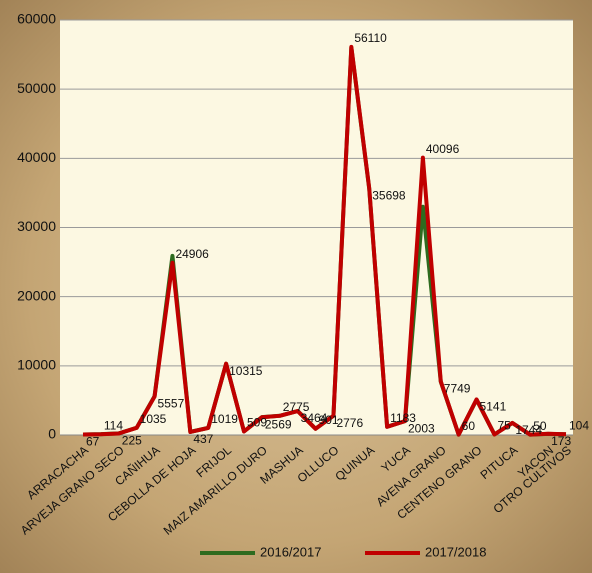 The width and height of the screenshot is (592, 573). What do you see at coordinates (421, 428) in the screenshot?
I see `data-label: 2003` at bounding box center [421, 428].